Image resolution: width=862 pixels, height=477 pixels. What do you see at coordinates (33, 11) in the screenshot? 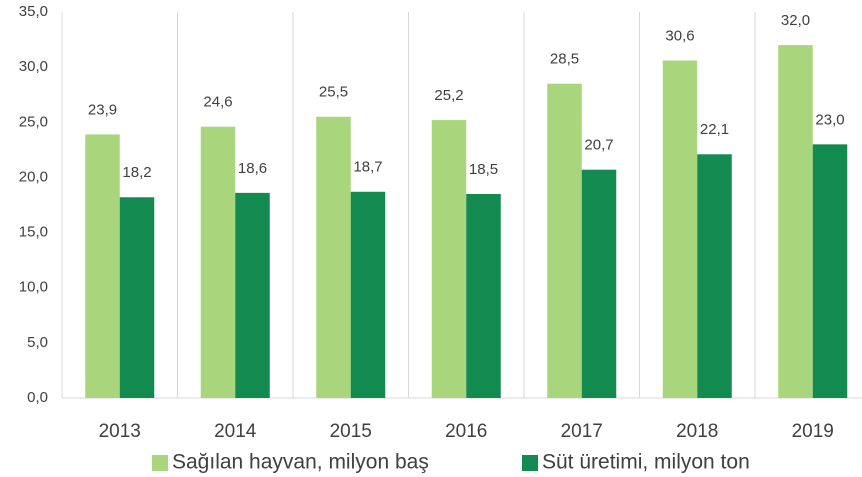
I see `y-tick-label: 35,0` at bounding box center [33, 11].